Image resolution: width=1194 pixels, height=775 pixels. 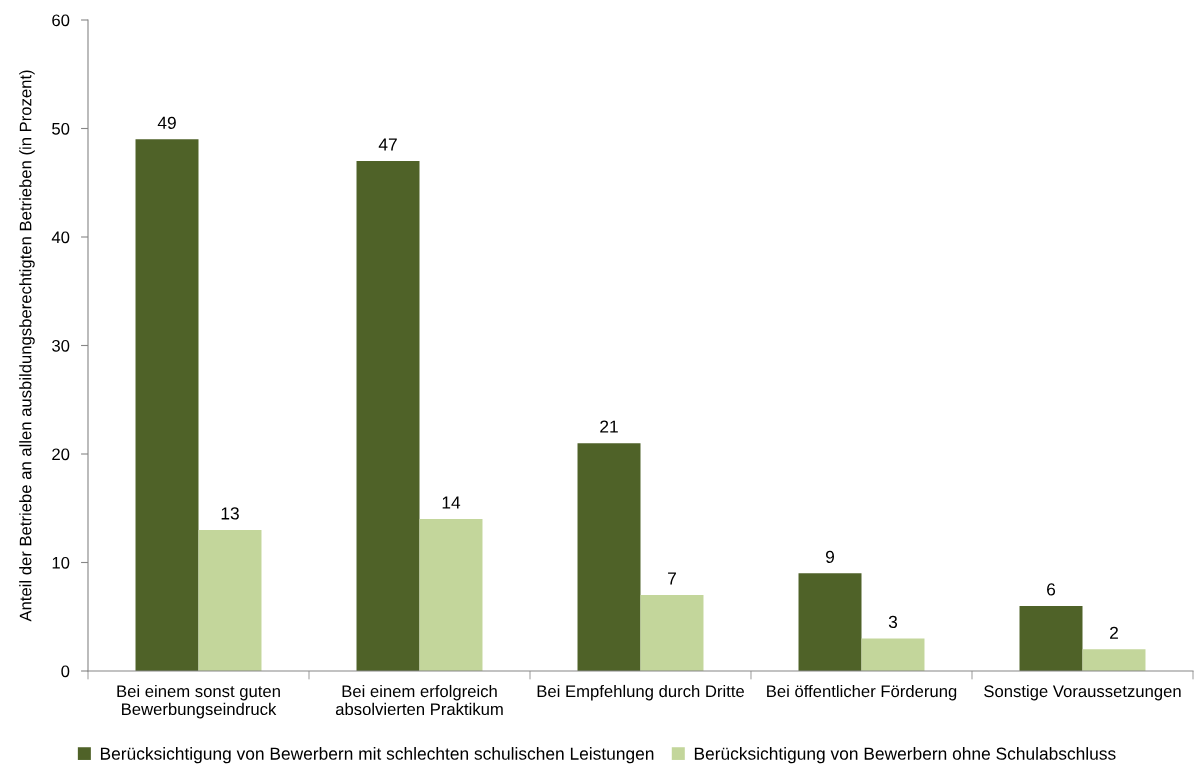 I want to click on data-label: 6, so click(x=1051, y=589).